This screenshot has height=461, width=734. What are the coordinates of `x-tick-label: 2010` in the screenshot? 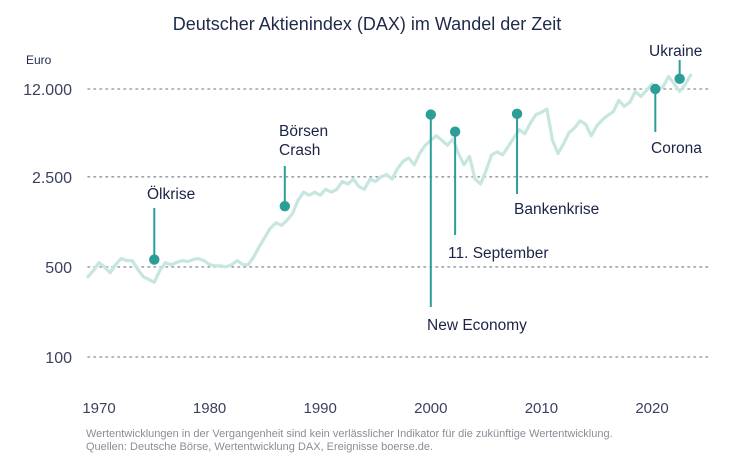 It's located at (541, 408).